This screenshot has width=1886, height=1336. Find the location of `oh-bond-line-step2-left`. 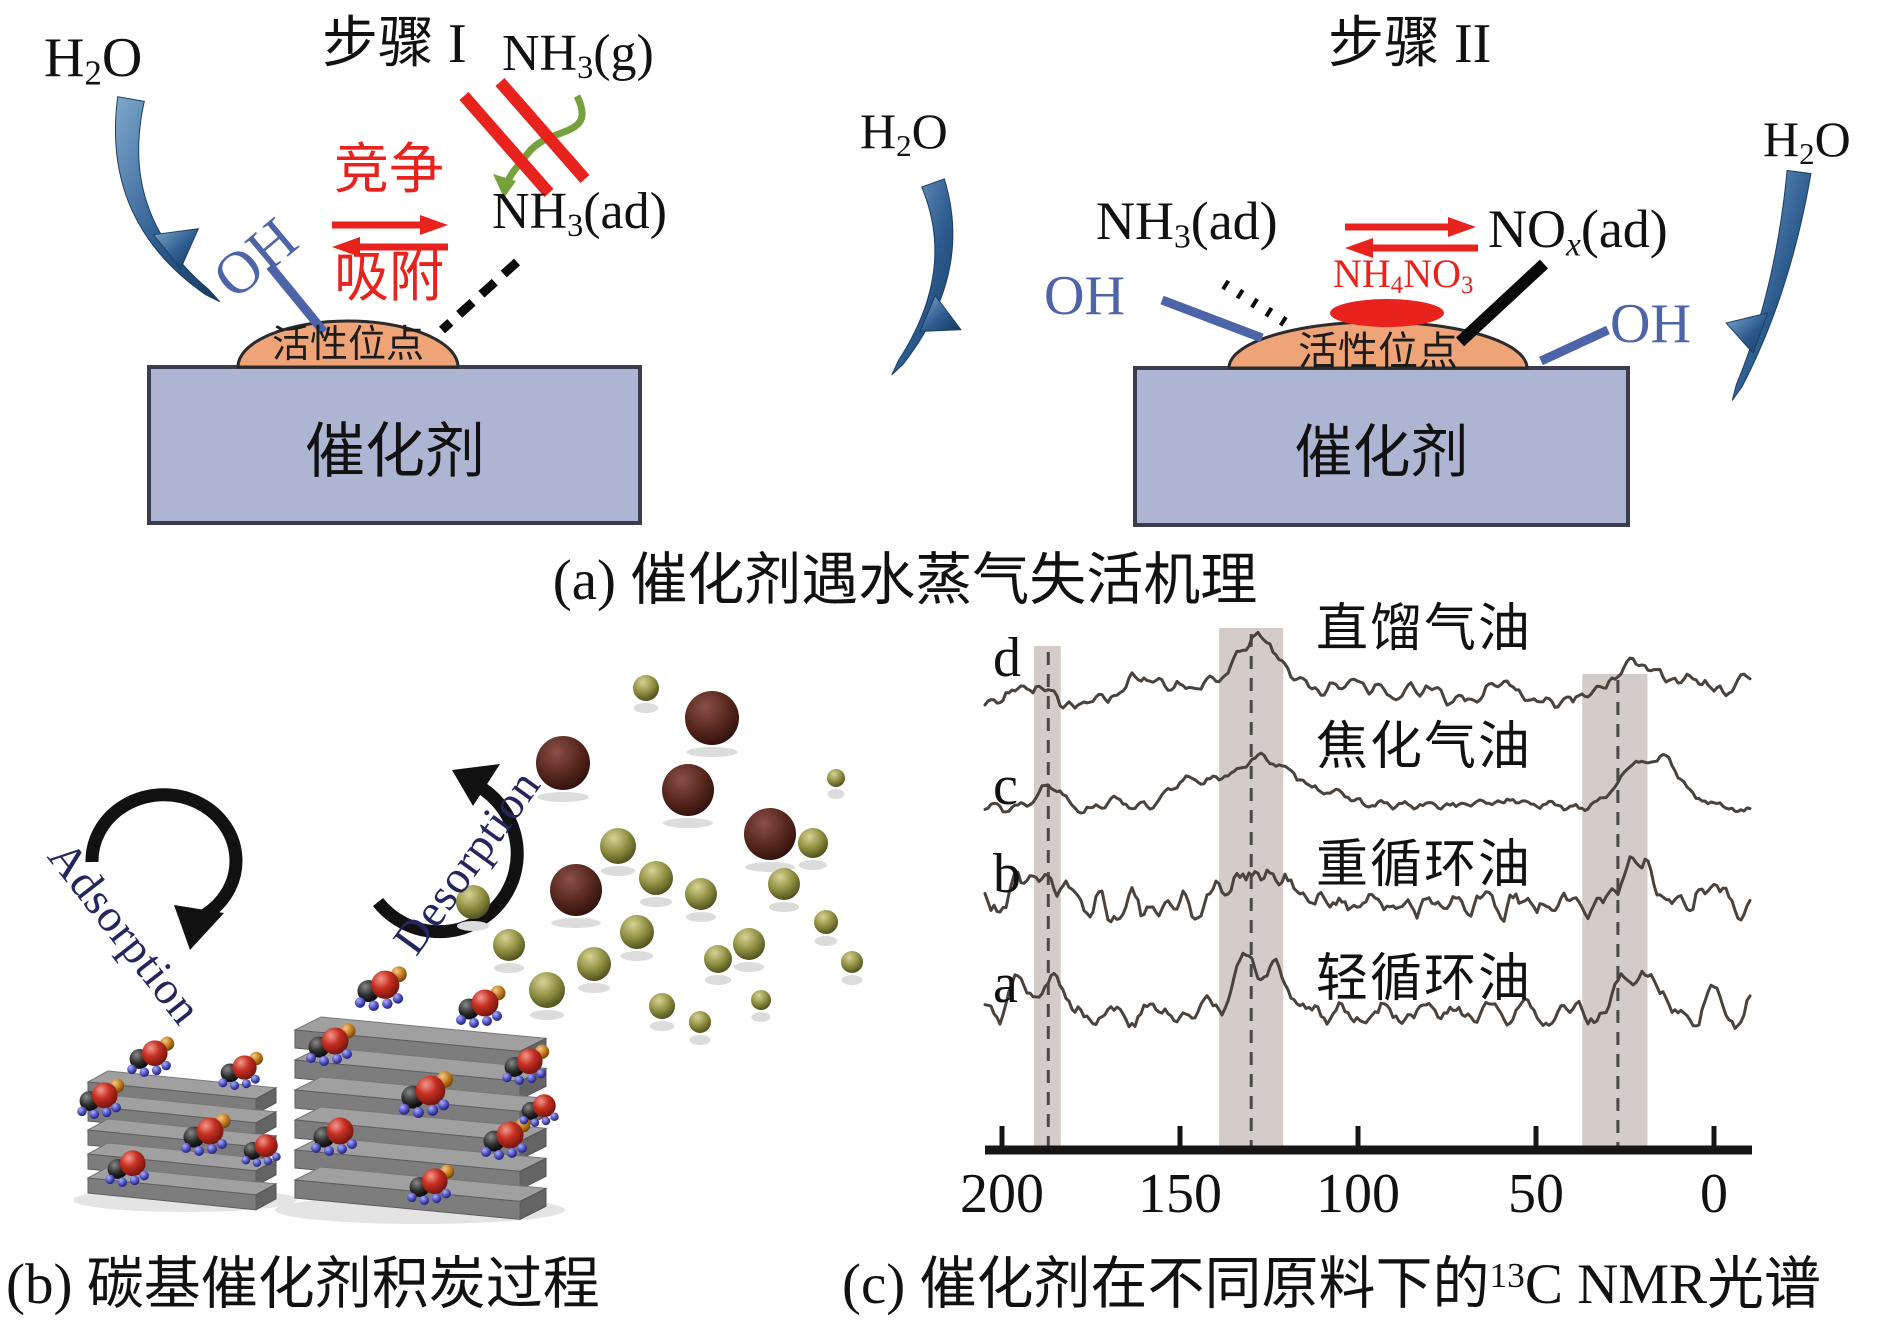

oh-bond-line-step2-left is located at coordinates (1212, 319).